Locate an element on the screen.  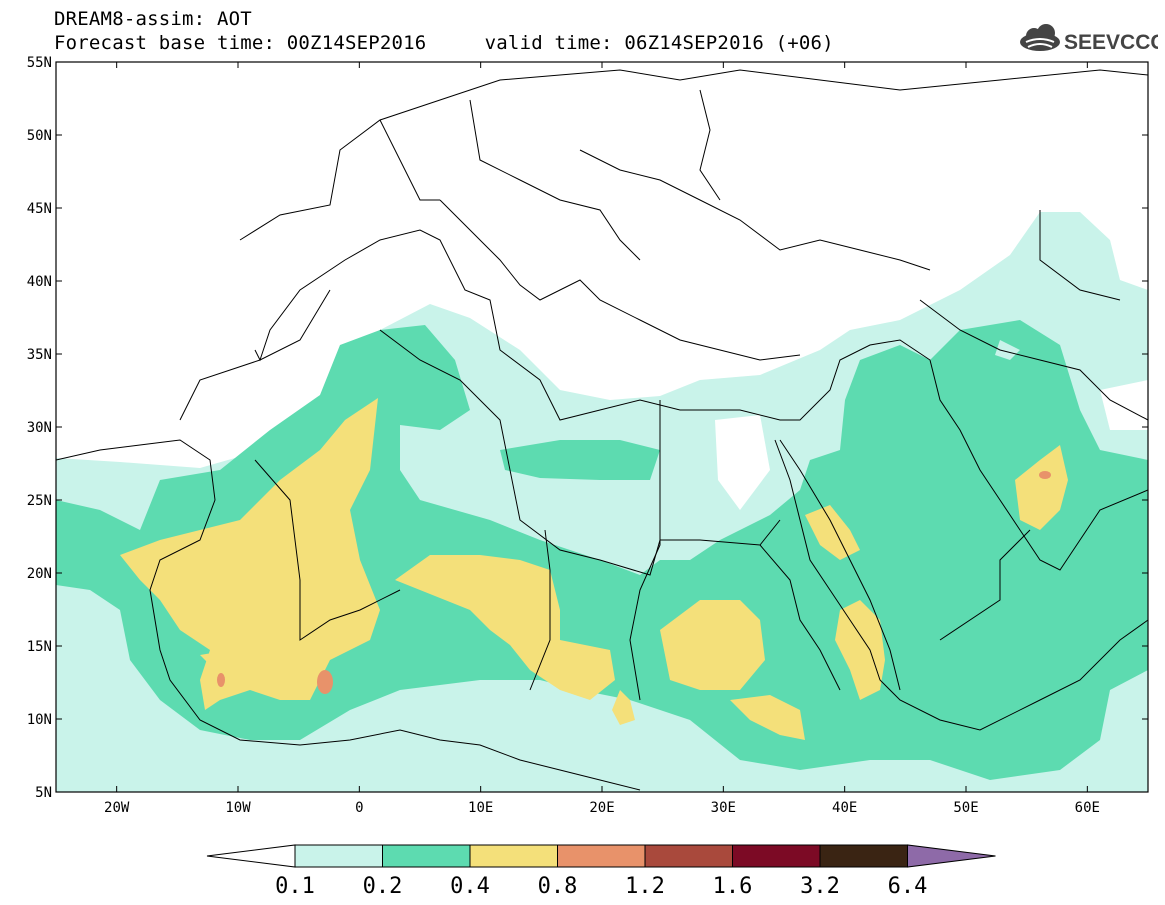
lon-tick-label: 60E is located at coordinates (1087, 808).